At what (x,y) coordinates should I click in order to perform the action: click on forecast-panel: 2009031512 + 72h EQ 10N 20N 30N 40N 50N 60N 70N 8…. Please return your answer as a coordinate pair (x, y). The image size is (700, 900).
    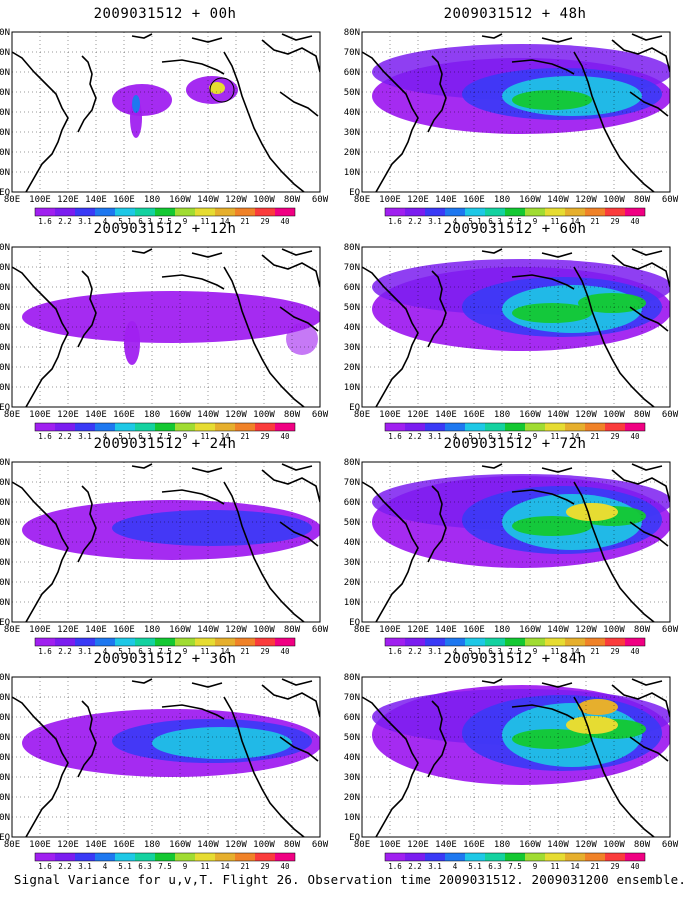
    Looking at the image, I should click on (512, 543).